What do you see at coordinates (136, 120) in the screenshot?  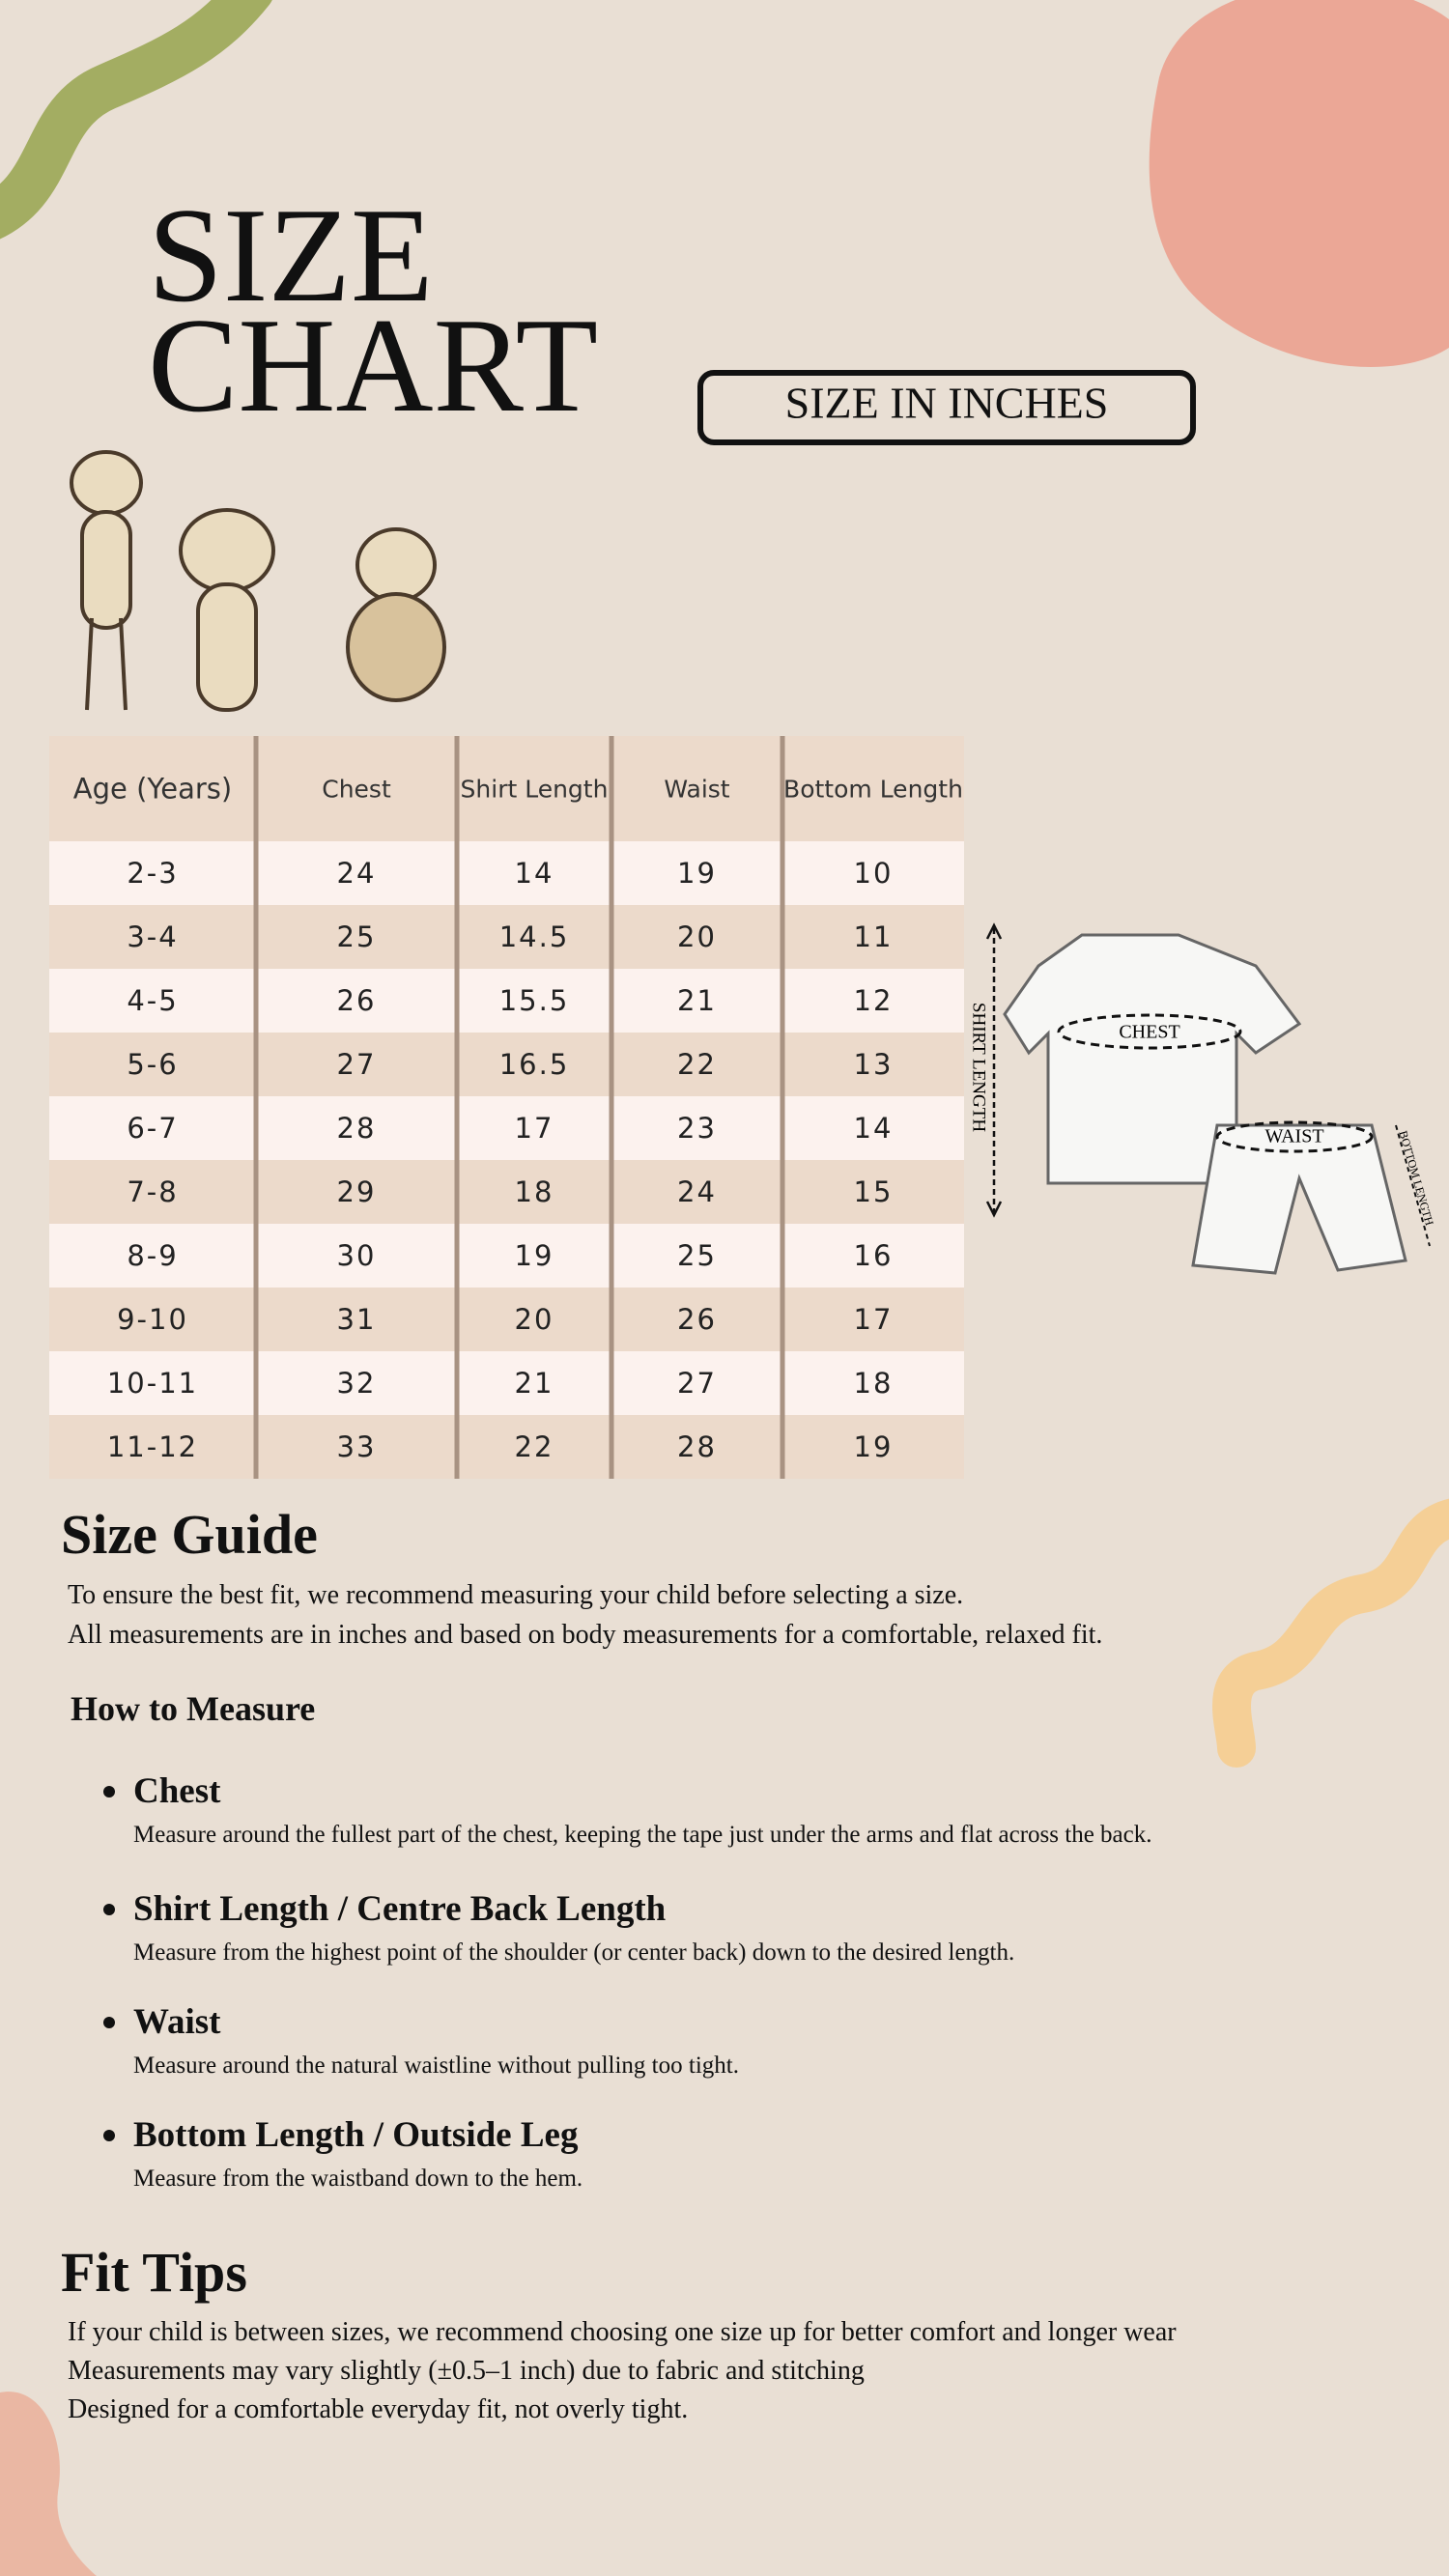 I see `green-swirl` at bounding box center [136, 120].